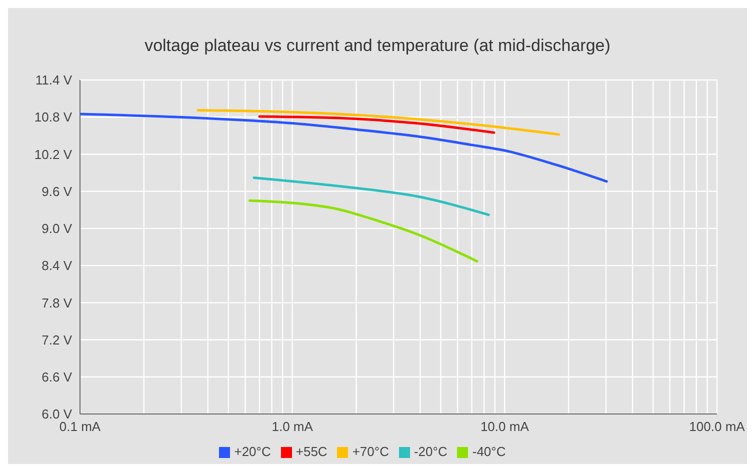 The height and width of the screenshot is (472, 755). What do you see at coordinates (293, 426) in the screenshot?
I see `x-tick-label: 1.0 mA` at bounding box center [293, 426].